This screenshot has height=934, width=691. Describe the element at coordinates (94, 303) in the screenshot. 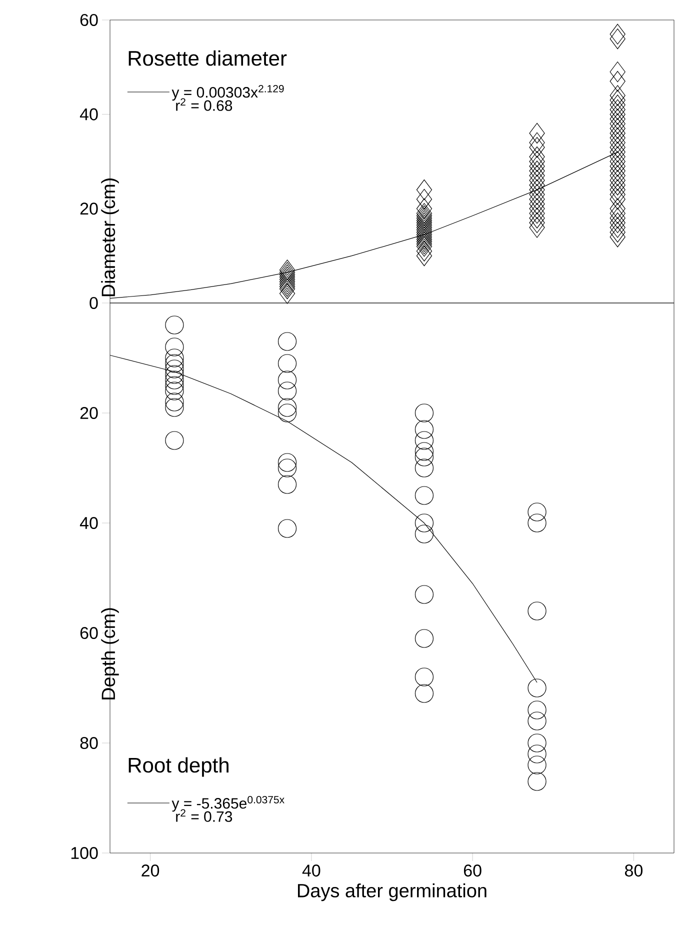

I see `y-tick-label: 0` at that location.